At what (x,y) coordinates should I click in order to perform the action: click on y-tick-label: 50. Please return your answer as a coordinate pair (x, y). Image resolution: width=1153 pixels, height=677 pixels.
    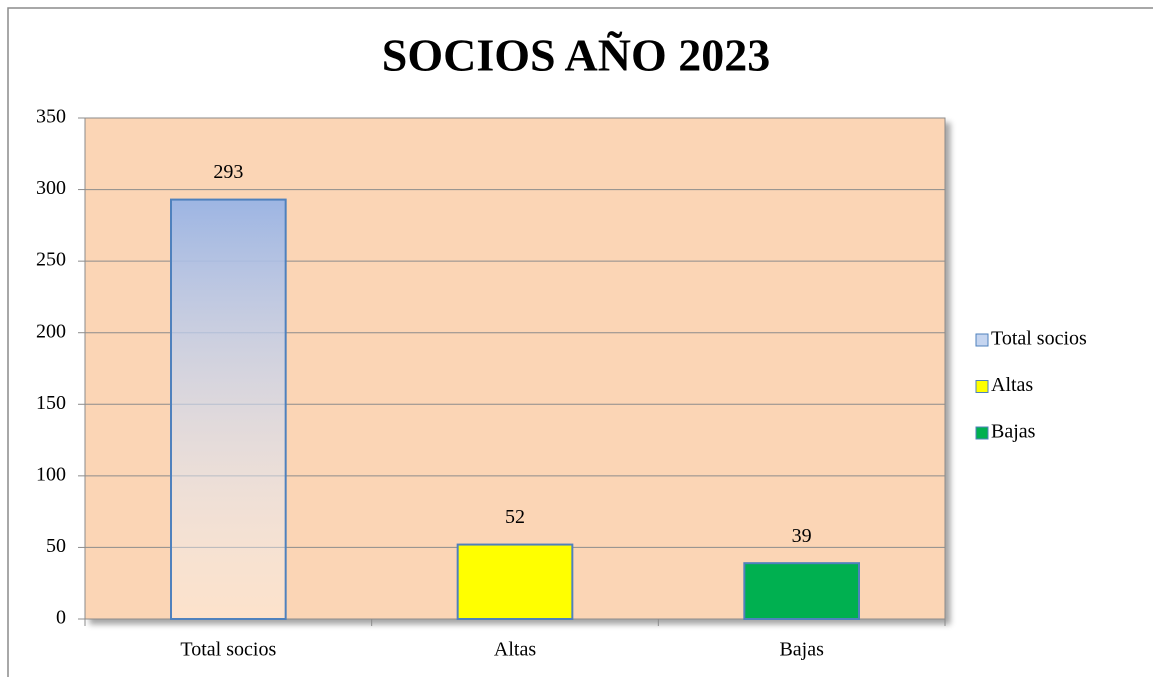
    Looking at the image, I should click on (56, 546).